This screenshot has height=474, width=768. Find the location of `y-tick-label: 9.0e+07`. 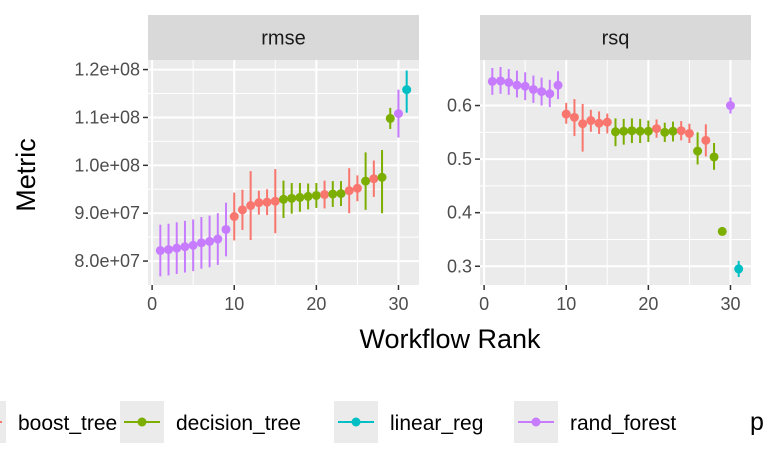

y-tick-label: 9.0e+07 is located at coordinates (107, 213).